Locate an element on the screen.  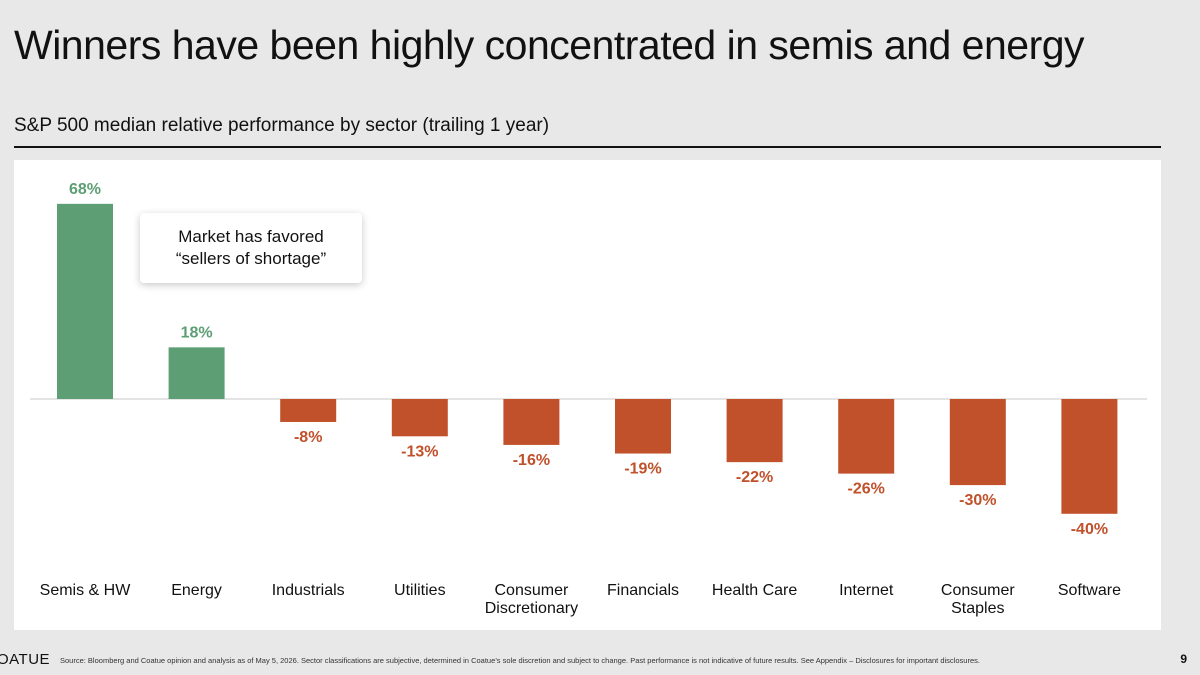
category-label-9: Software is located at coordinates (1089, 590).